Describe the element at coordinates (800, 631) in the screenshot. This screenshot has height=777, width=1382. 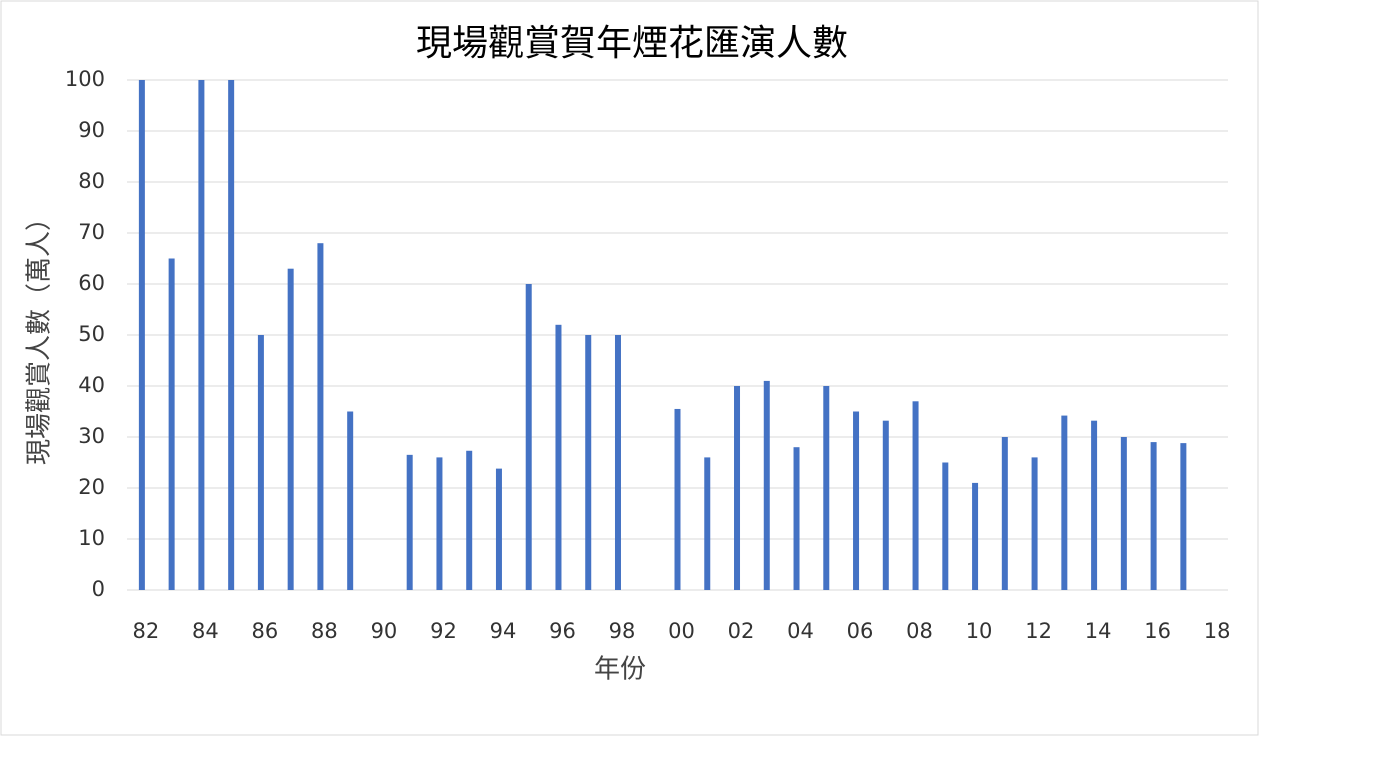
I see `x-tick-label: 04` at that location.